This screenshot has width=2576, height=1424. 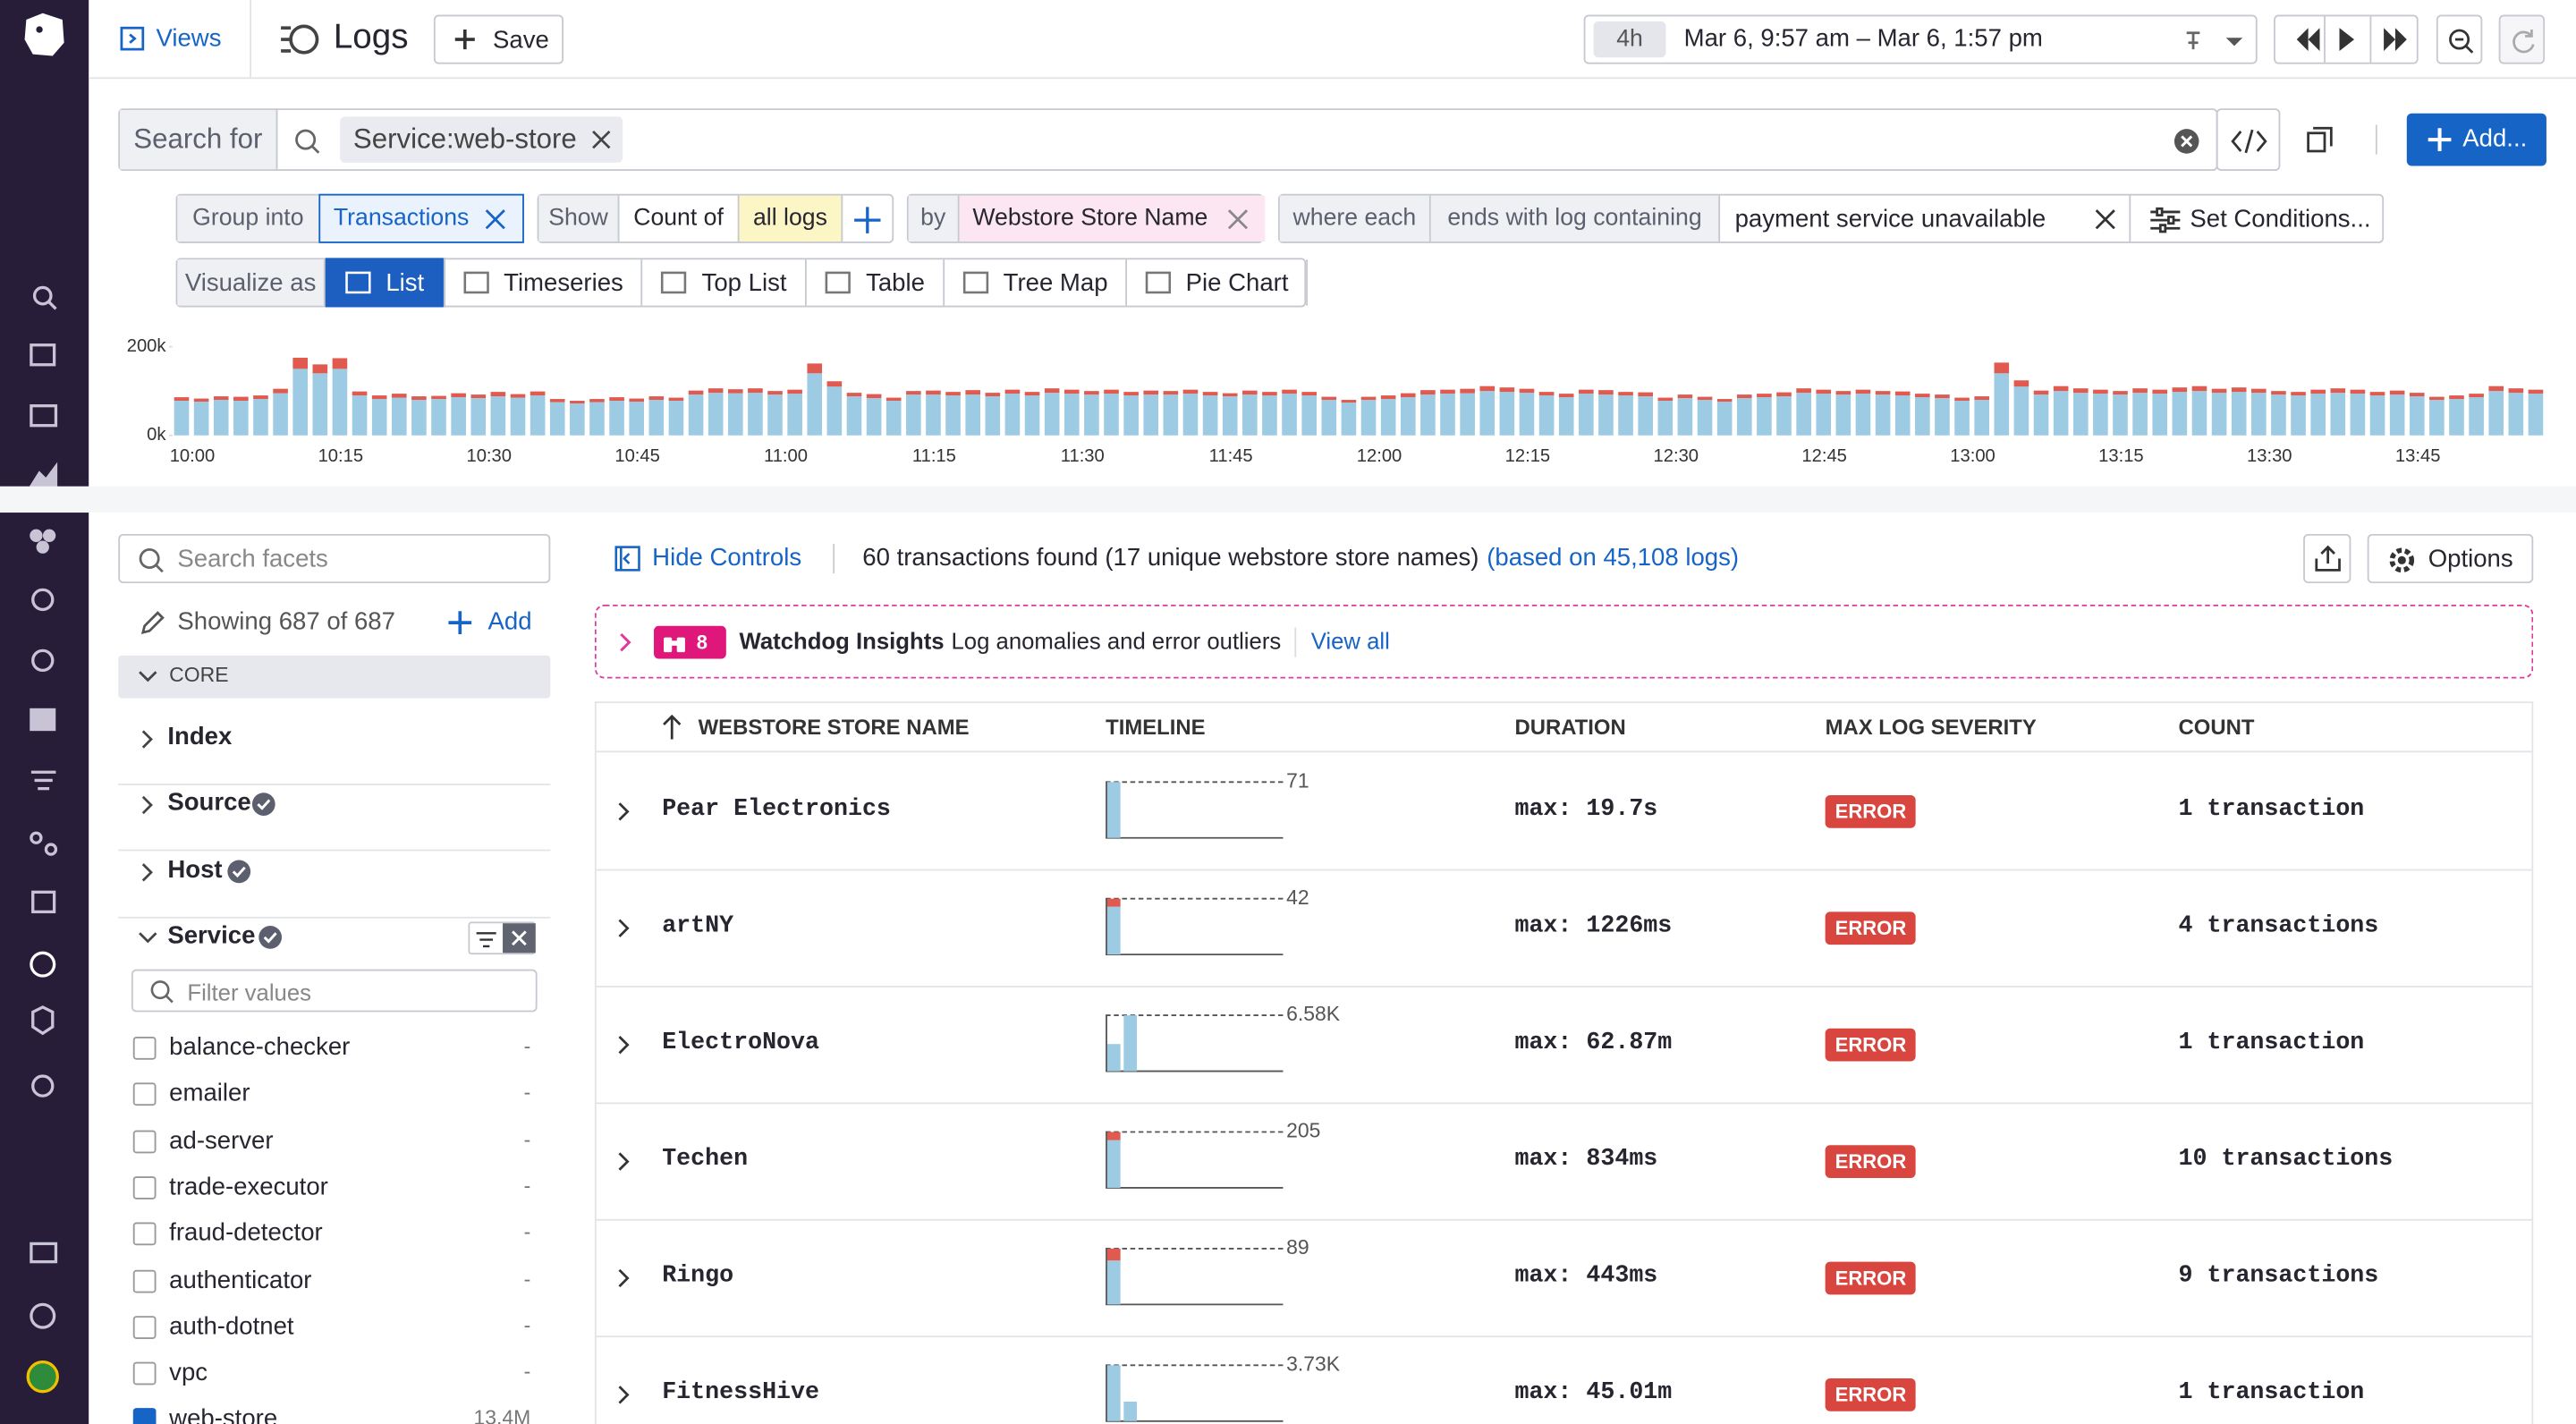 I want to click on hide-controls-icon, so click(x=627, y=559).